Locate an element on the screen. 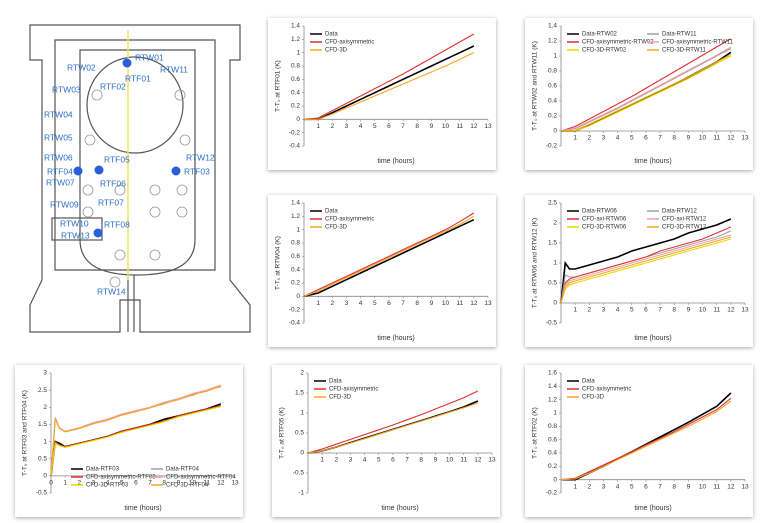  y-tick-label: 0.4 is located at coordinates (295, 92).